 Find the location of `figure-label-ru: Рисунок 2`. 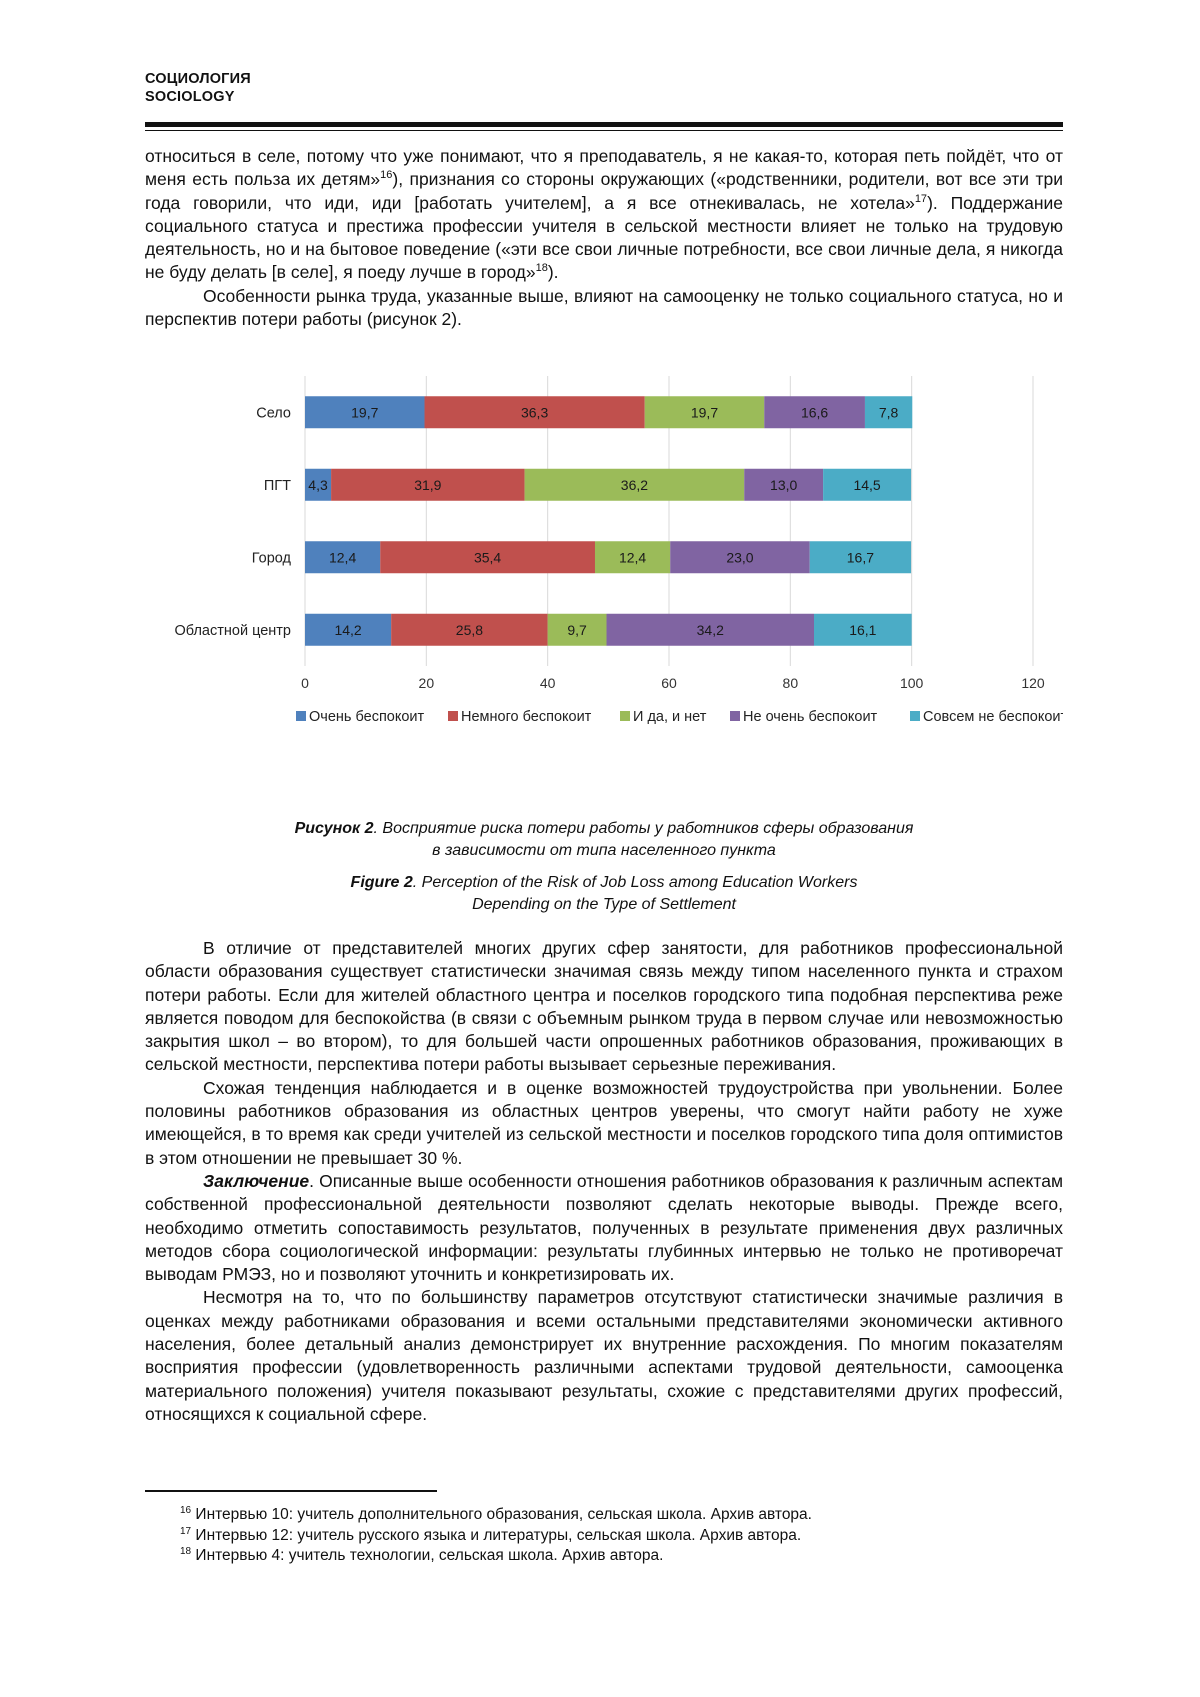

figure-label-ru: Рисунок 2 is located at coordinates (334, 828).